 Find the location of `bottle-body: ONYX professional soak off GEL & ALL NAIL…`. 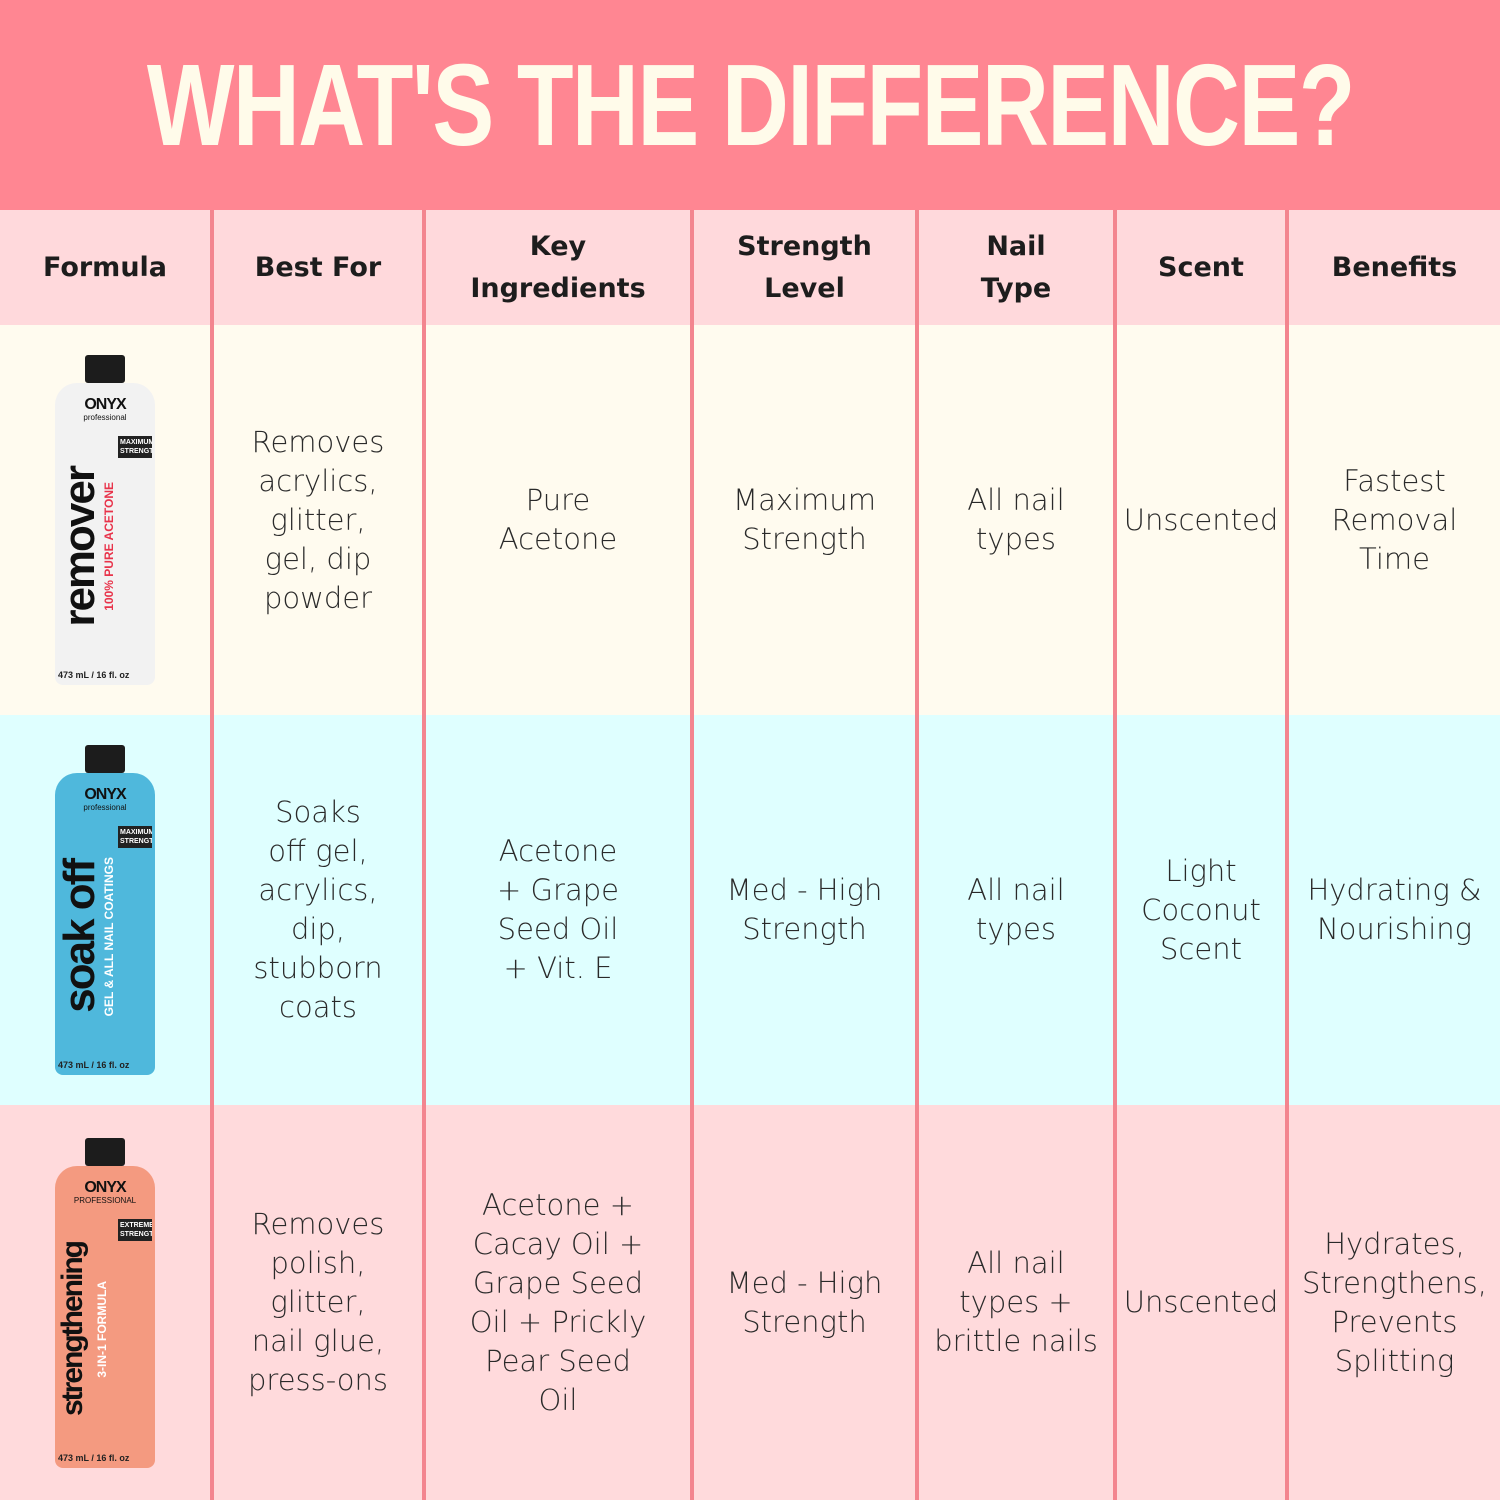

bottle-body: ONYX professional soak off GEL & ALL NAIL… is located at coordinates (105, 924).